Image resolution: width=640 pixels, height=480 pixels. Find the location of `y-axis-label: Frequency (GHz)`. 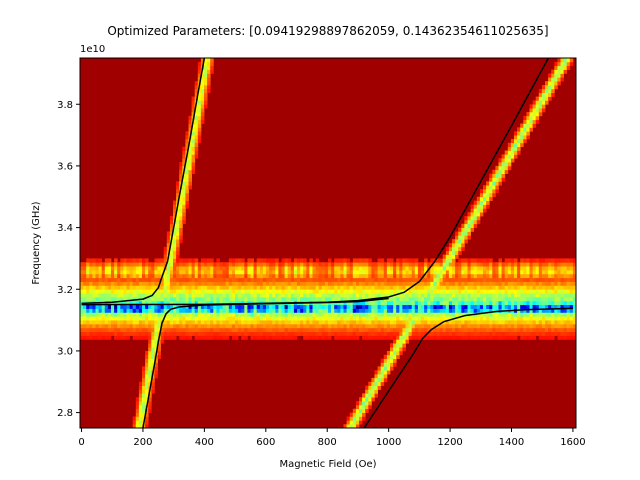

y-axis-label: Frequency (GHz) is located at coordinates (36, 242).